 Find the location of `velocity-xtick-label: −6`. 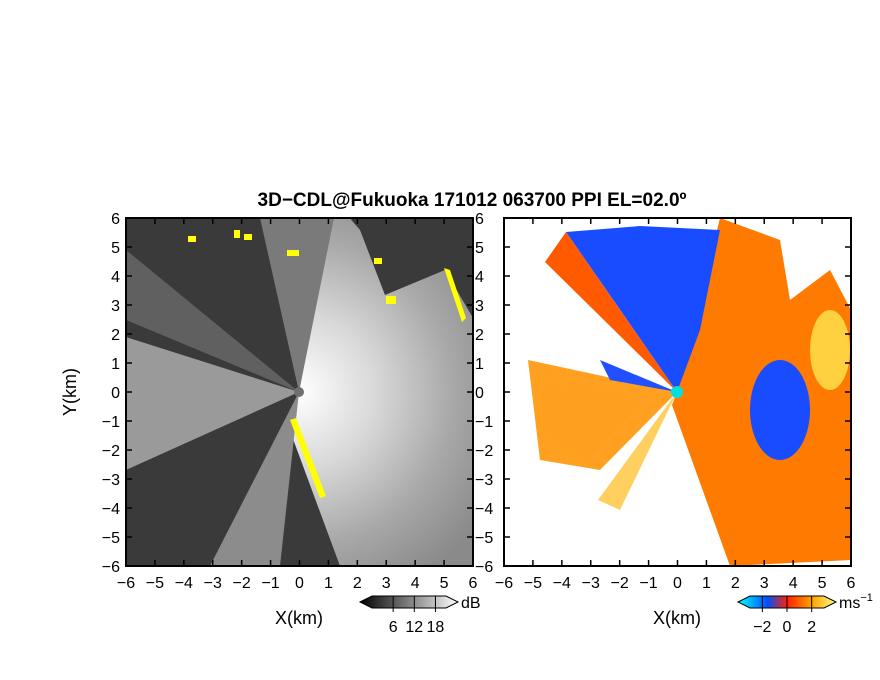

velocity-xtick-label: −6 is located at coordinates (504, 583).